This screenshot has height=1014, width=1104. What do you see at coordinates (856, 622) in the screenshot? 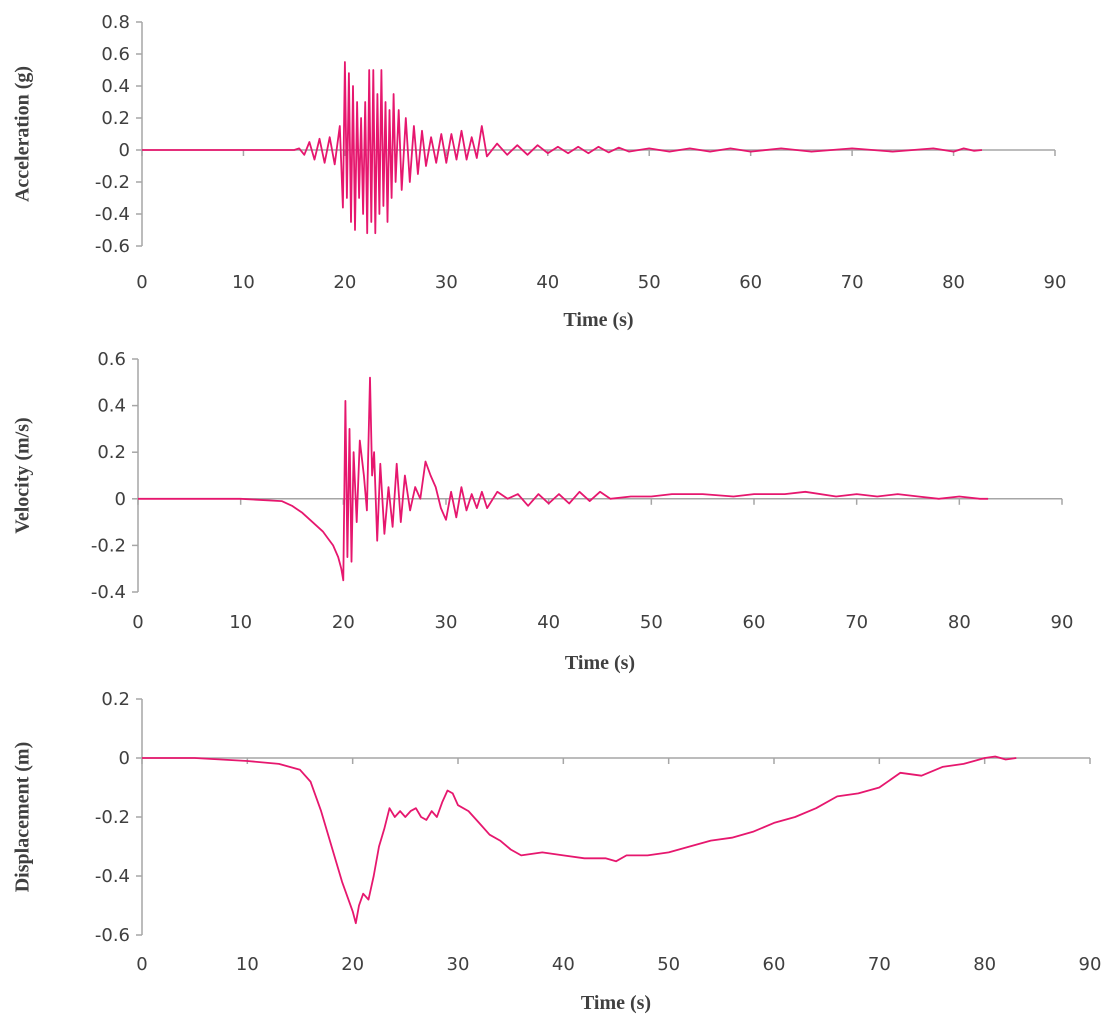
I see `vel-x-tick-label: 70` at bounding box center [856, 622].